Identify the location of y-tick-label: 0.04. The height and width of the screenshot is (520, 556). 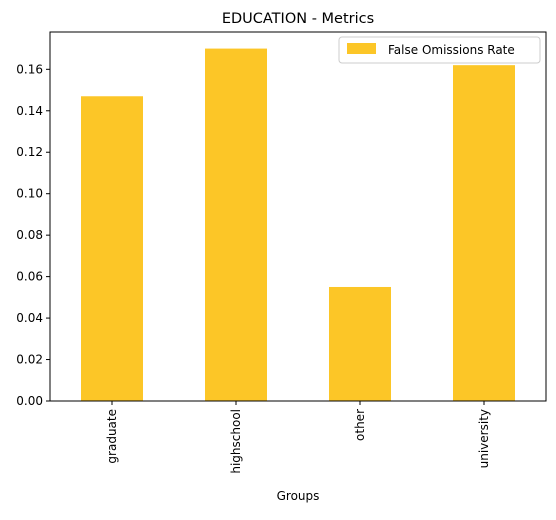
(29, 318).